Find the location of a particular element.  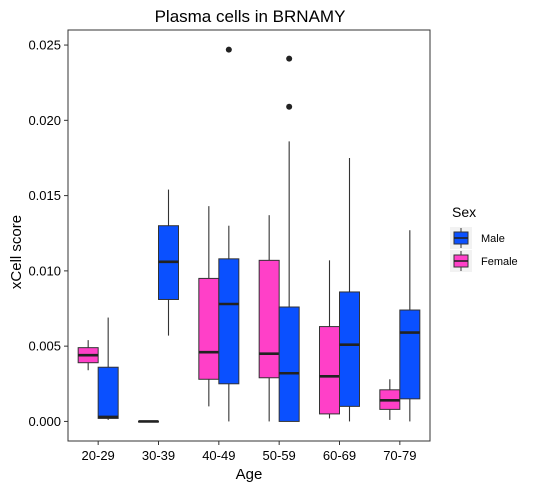

y-tick-label: 0.020 is located at coordinates (44, 120).